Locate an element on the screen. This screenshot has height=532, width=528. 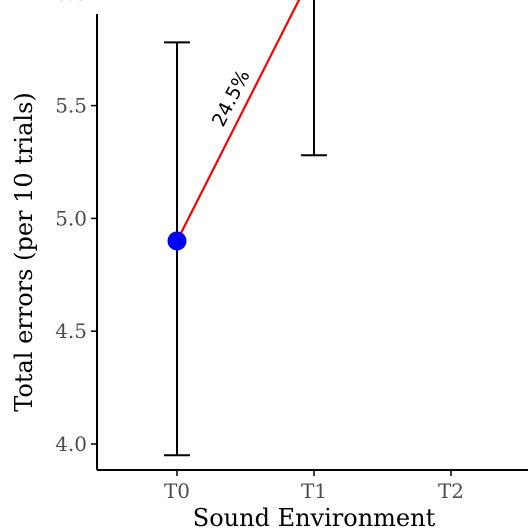
x-tick-label: T0 is located at coordinates (177, 491).